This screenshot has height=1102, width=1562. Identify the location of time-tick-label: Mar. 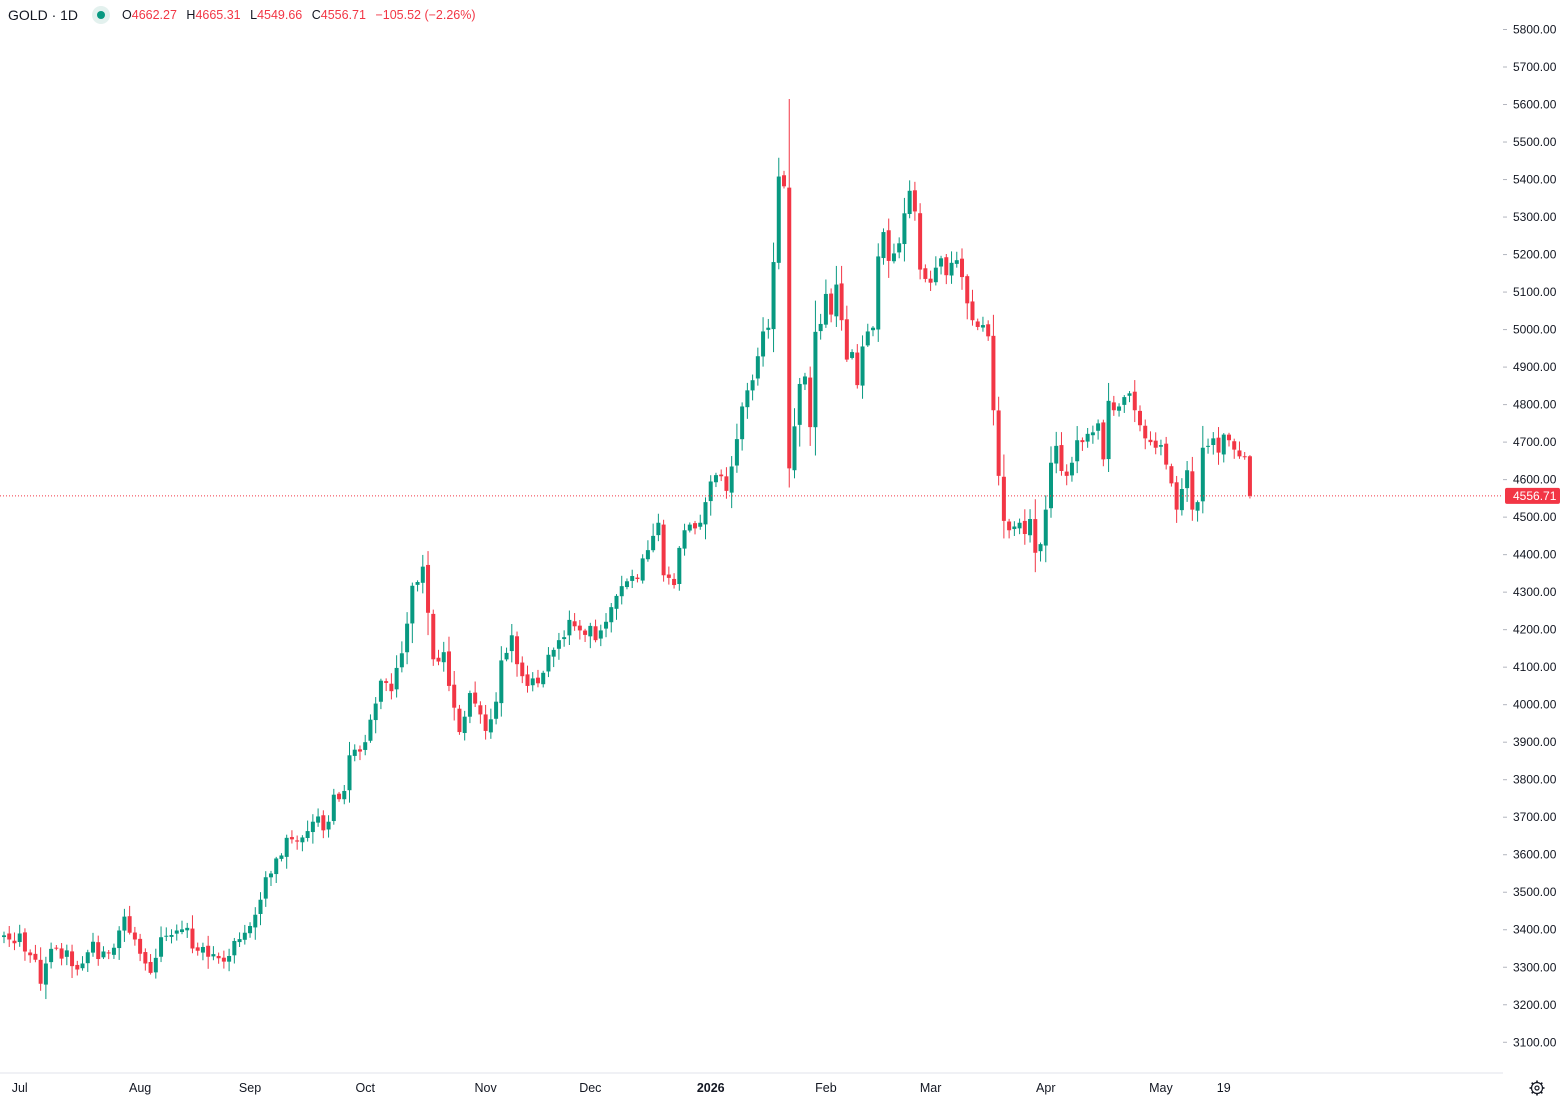
(931, 1088).